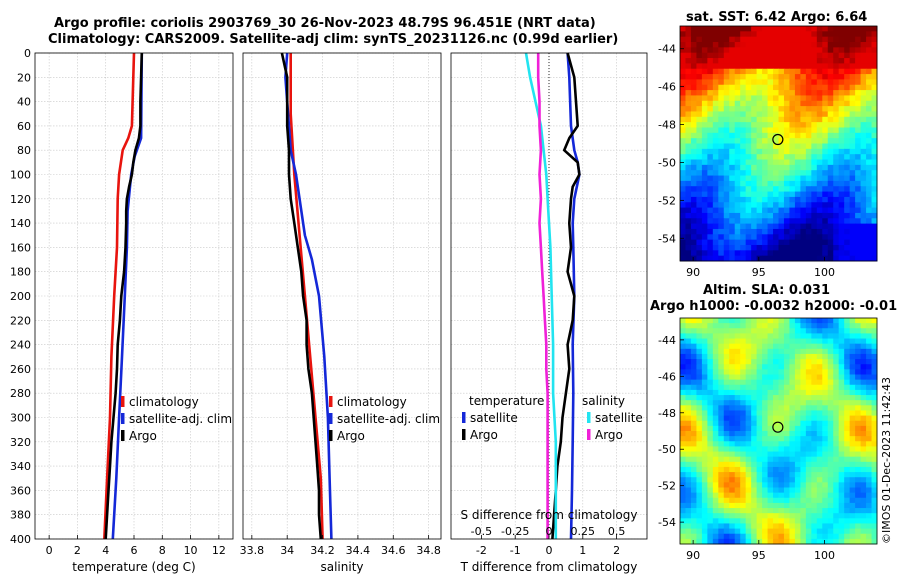  Describe the element at coordinates (777, 17) in the screenshot. I see `sst-map-title: sat. SST: 6.42 Argo: 6.64` at that location.